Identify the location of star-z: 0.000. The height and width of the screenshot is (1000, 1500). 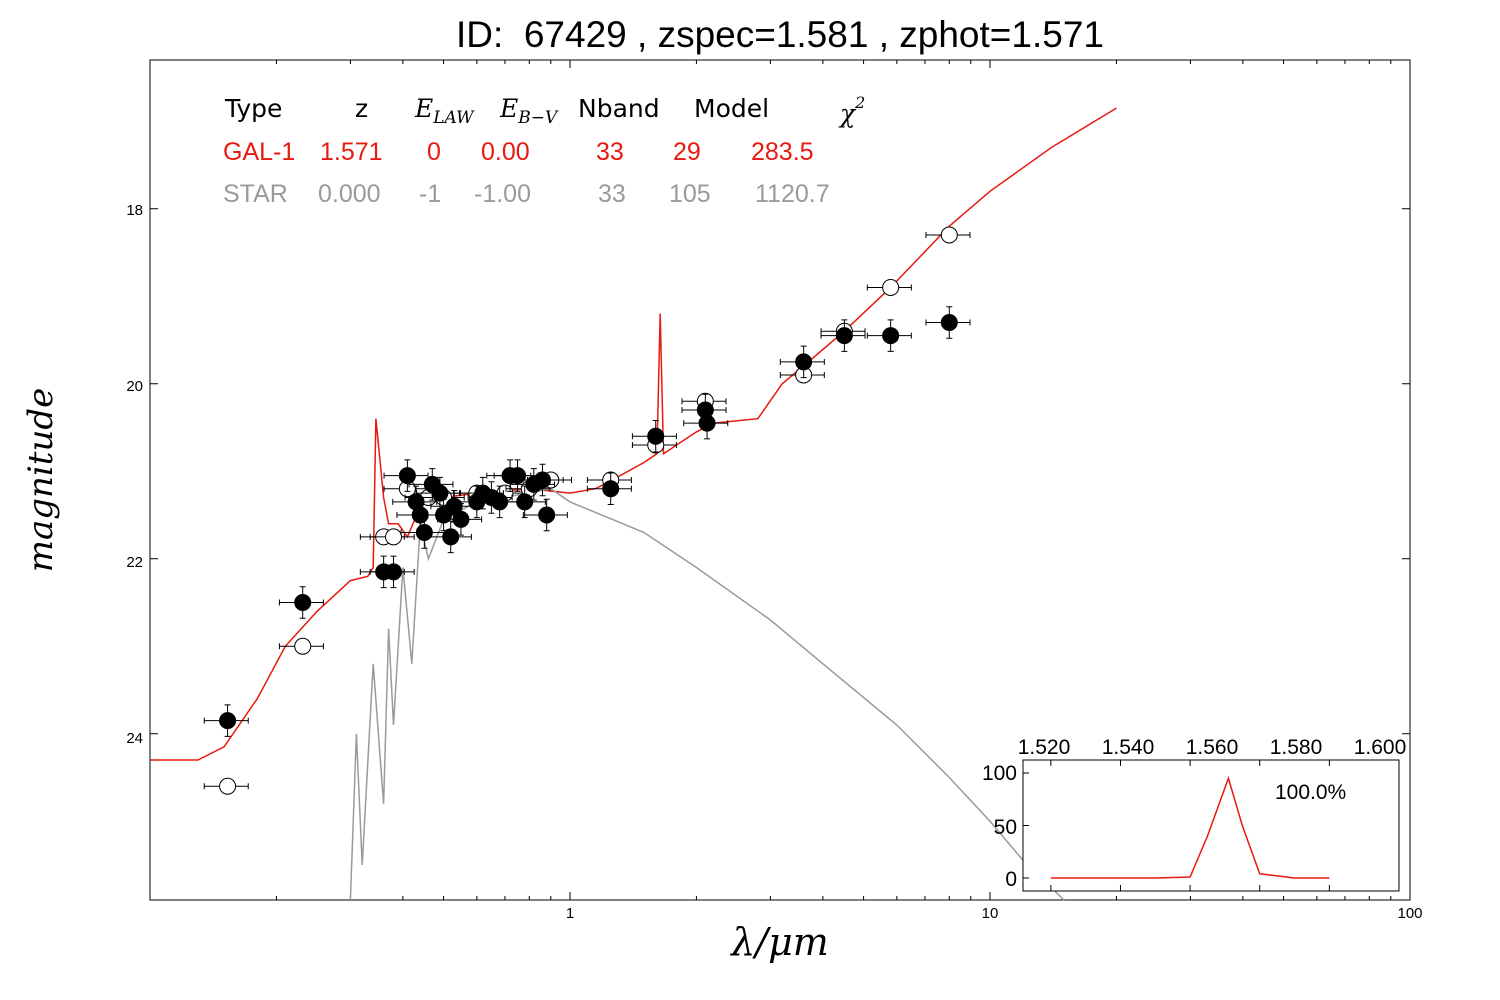
(349, 194).